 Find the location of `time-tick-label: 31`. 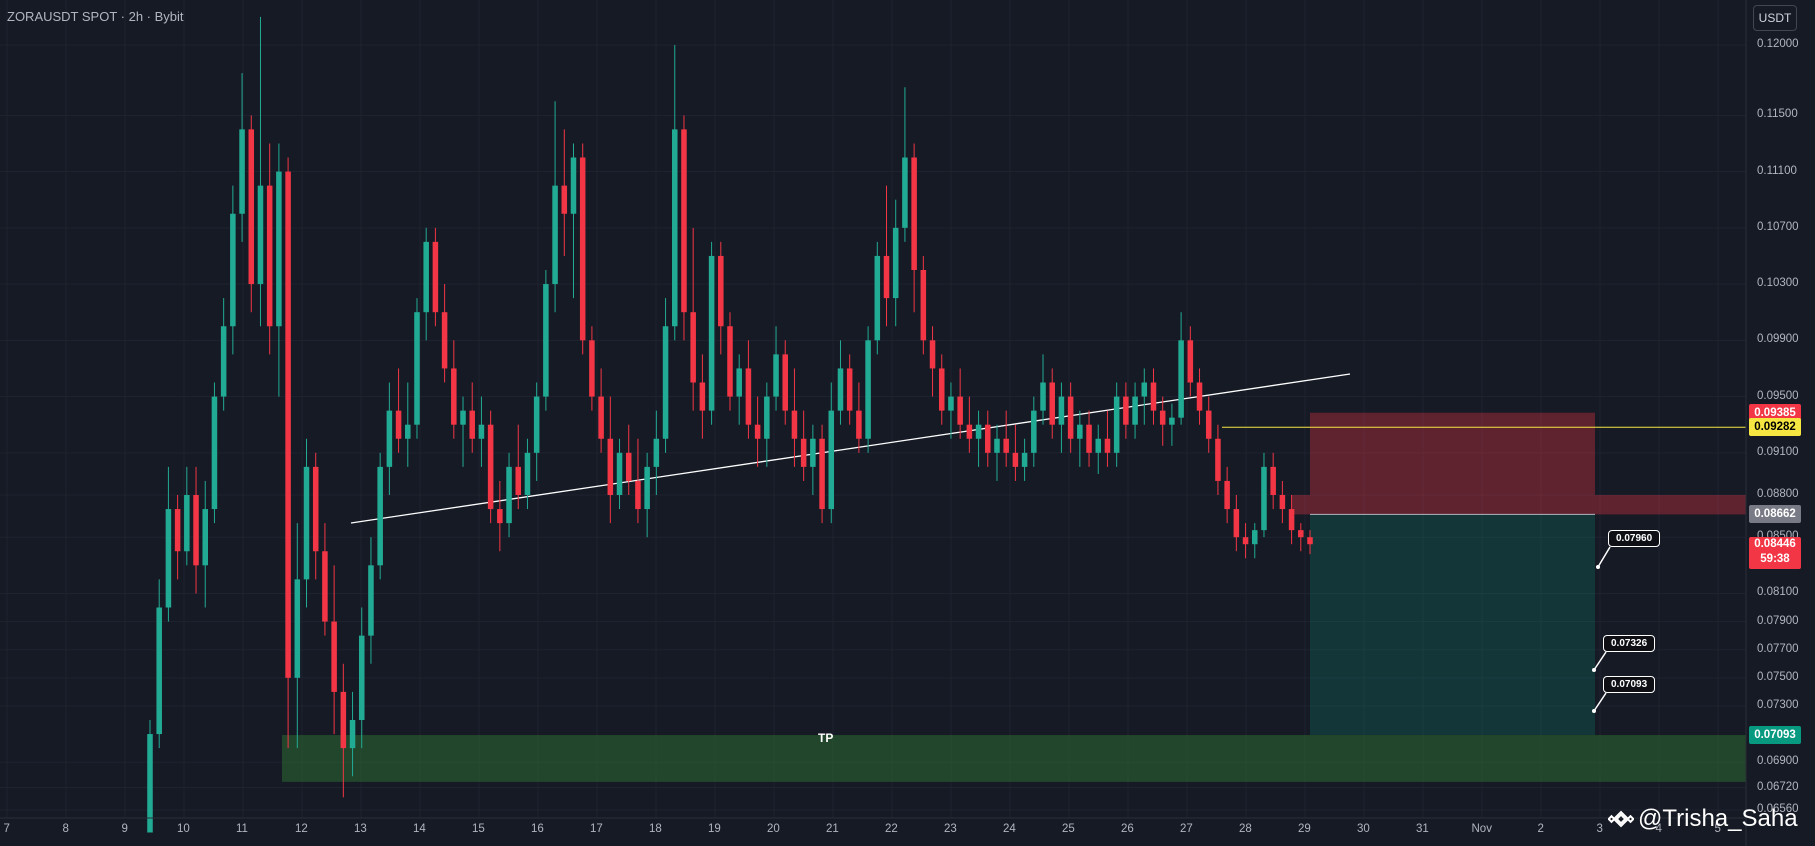

time-tick-label: 31 is located at coordinates (1422, 829).